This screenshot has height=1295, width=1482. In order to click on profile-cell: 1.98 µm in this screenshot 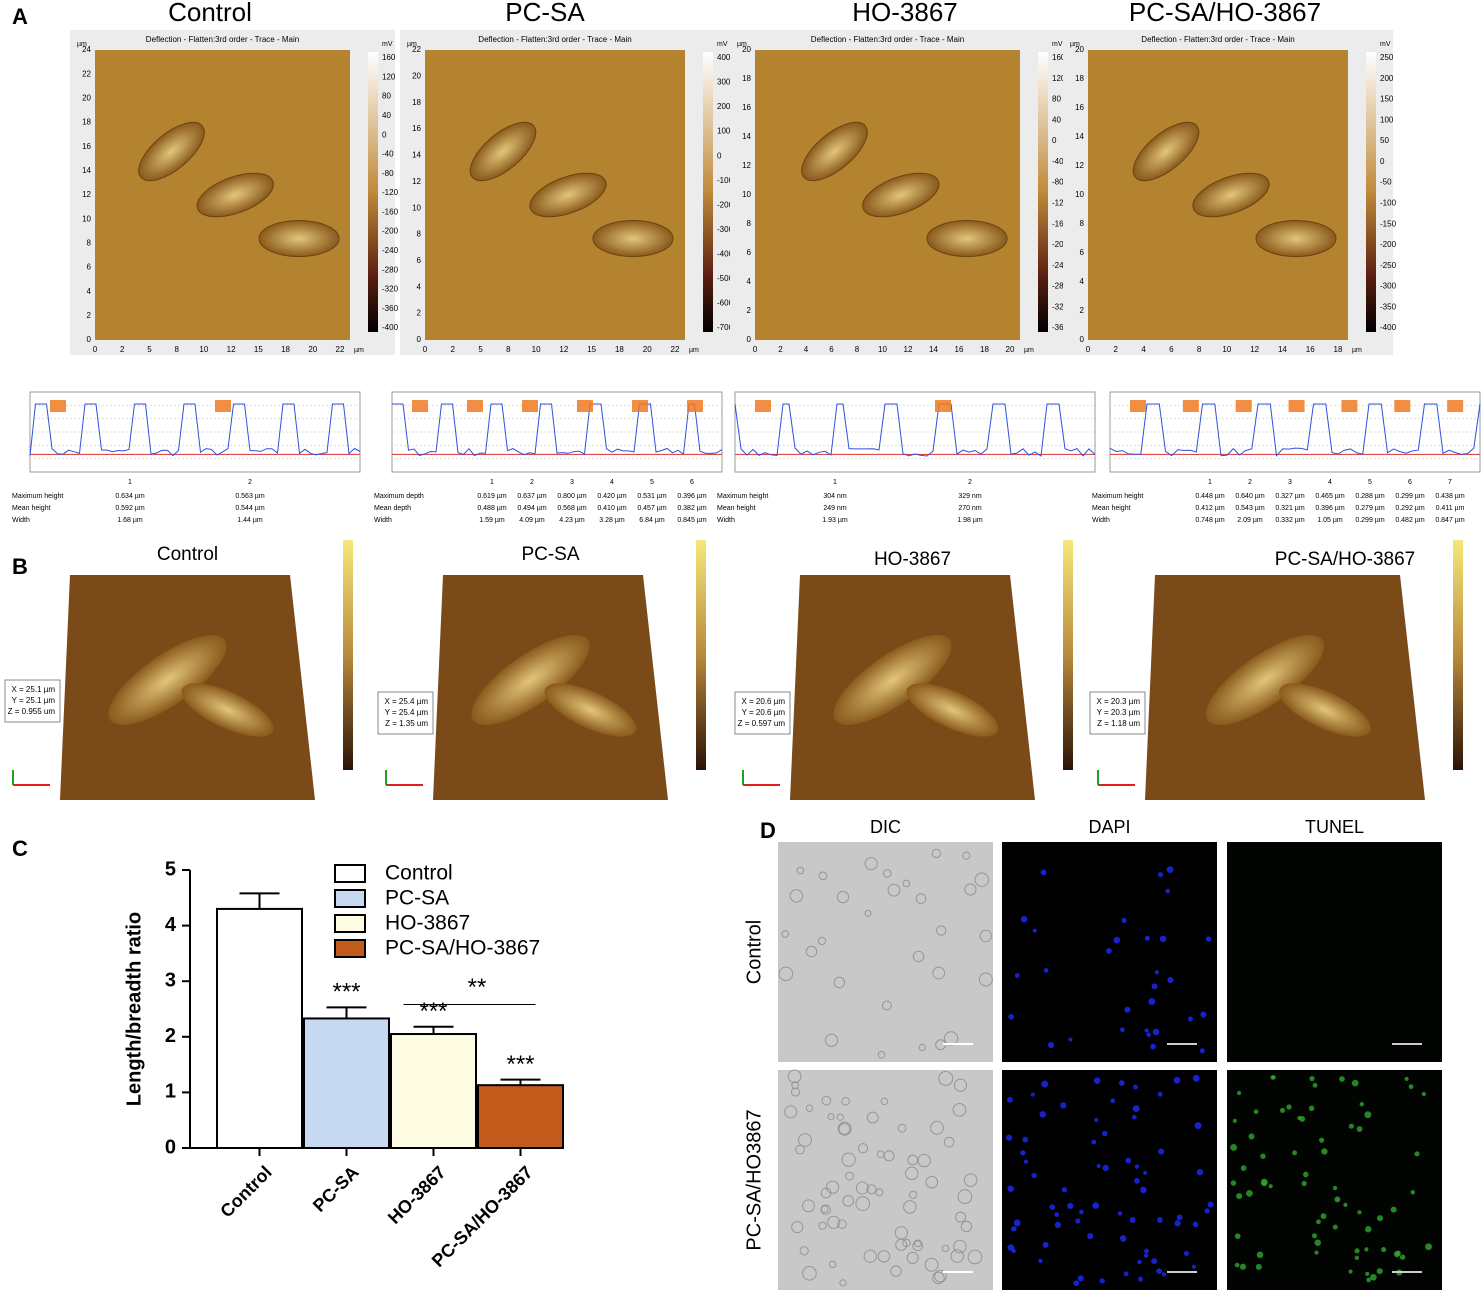, I will do `click(970, 520)`.